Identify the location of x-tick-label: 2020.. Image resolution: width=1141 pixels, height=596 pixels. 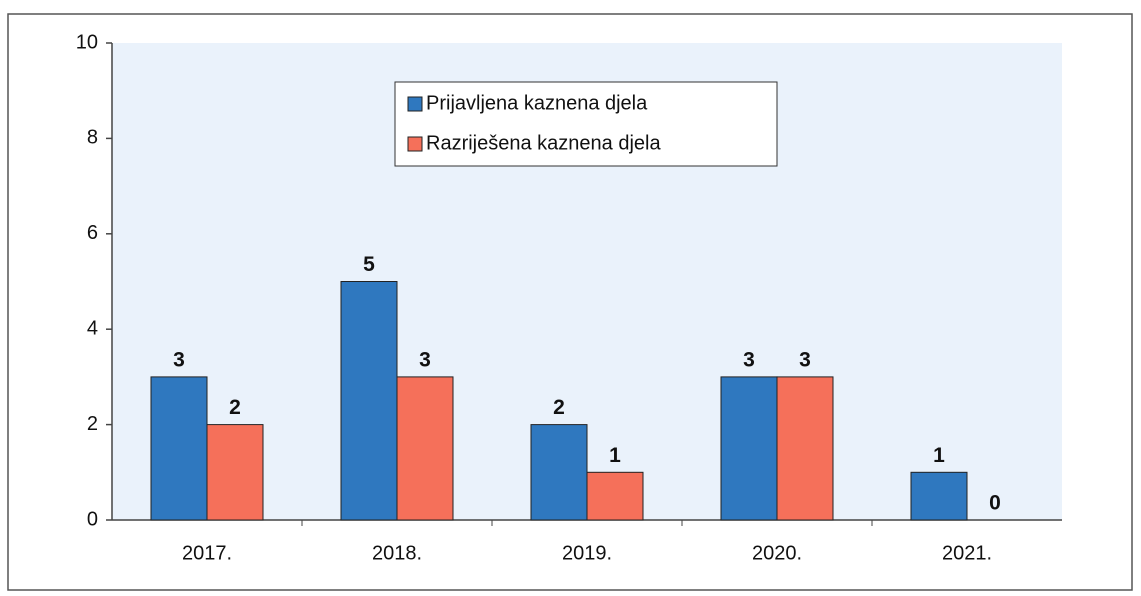
(777, 553).